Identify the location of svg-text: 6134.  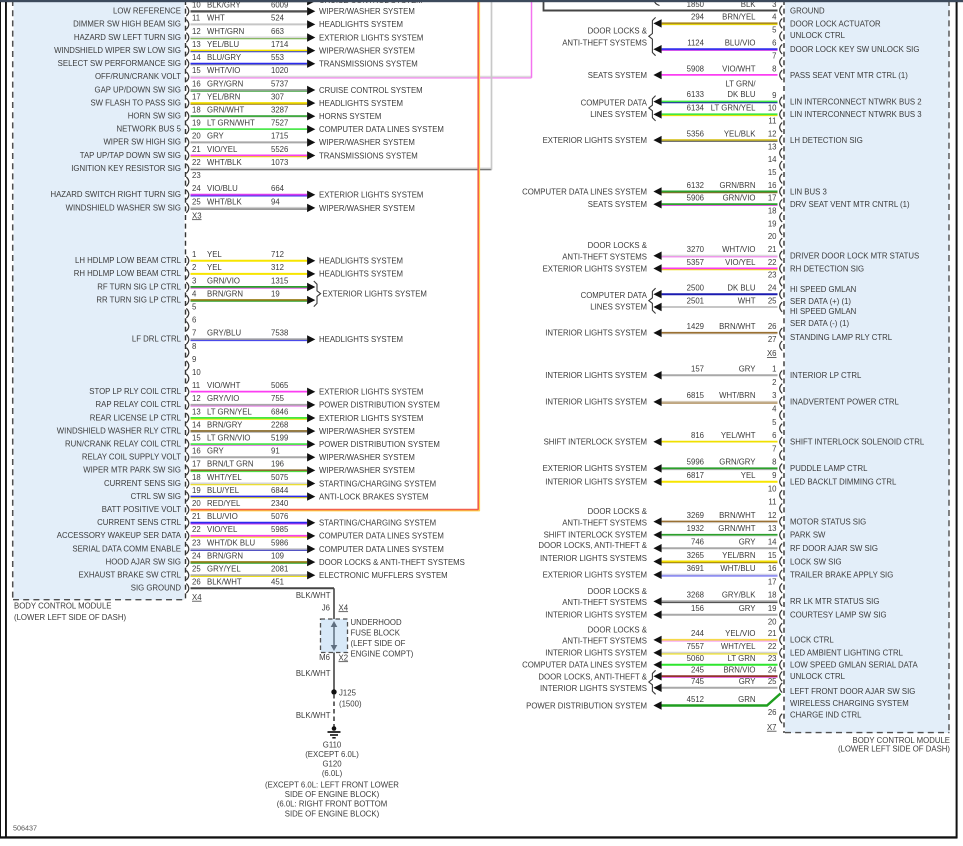
(696, 108).